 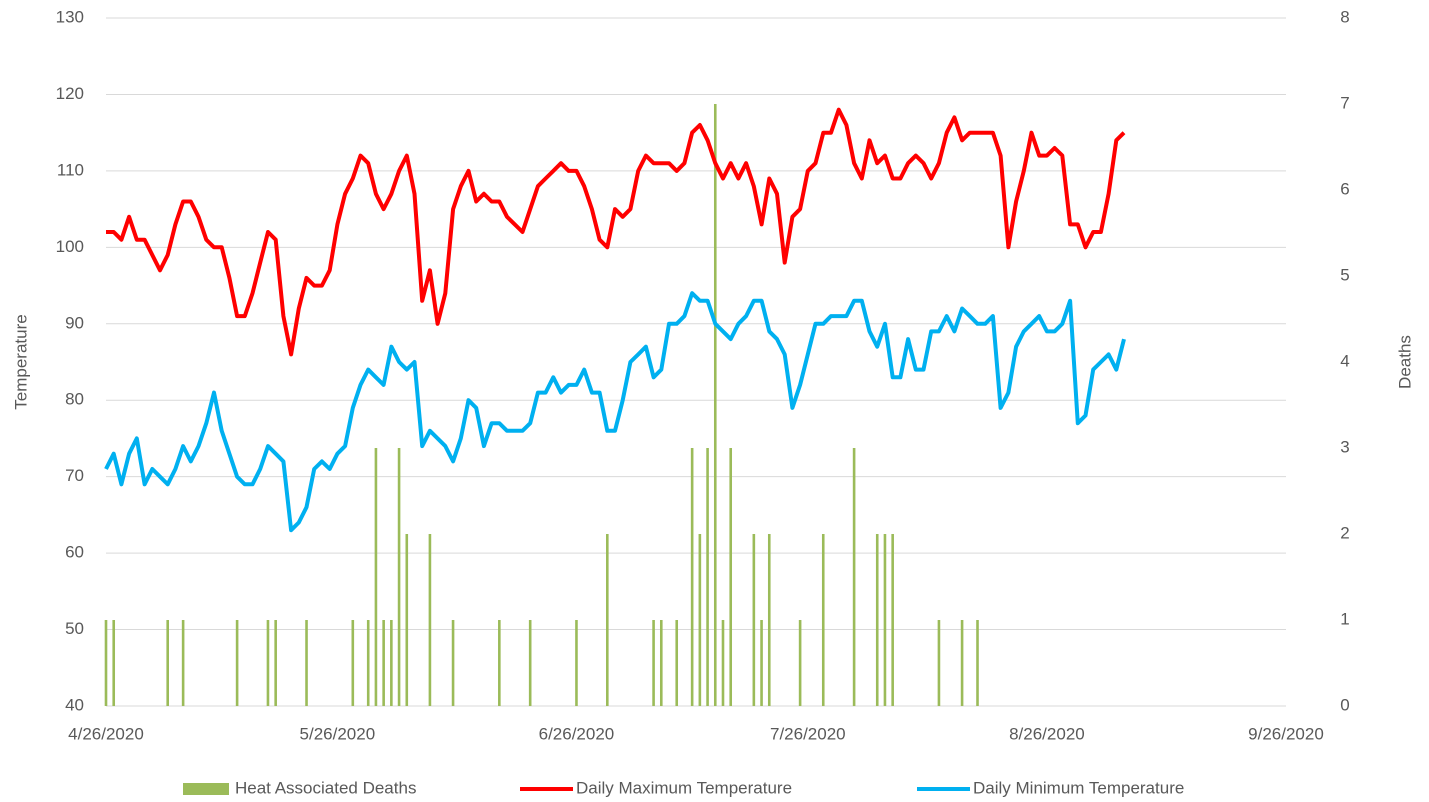 What do you see at coordinates (1344, 16) in the screenshot?
I see `y2-tick-label: 8` at bounding box center [1344, 16].